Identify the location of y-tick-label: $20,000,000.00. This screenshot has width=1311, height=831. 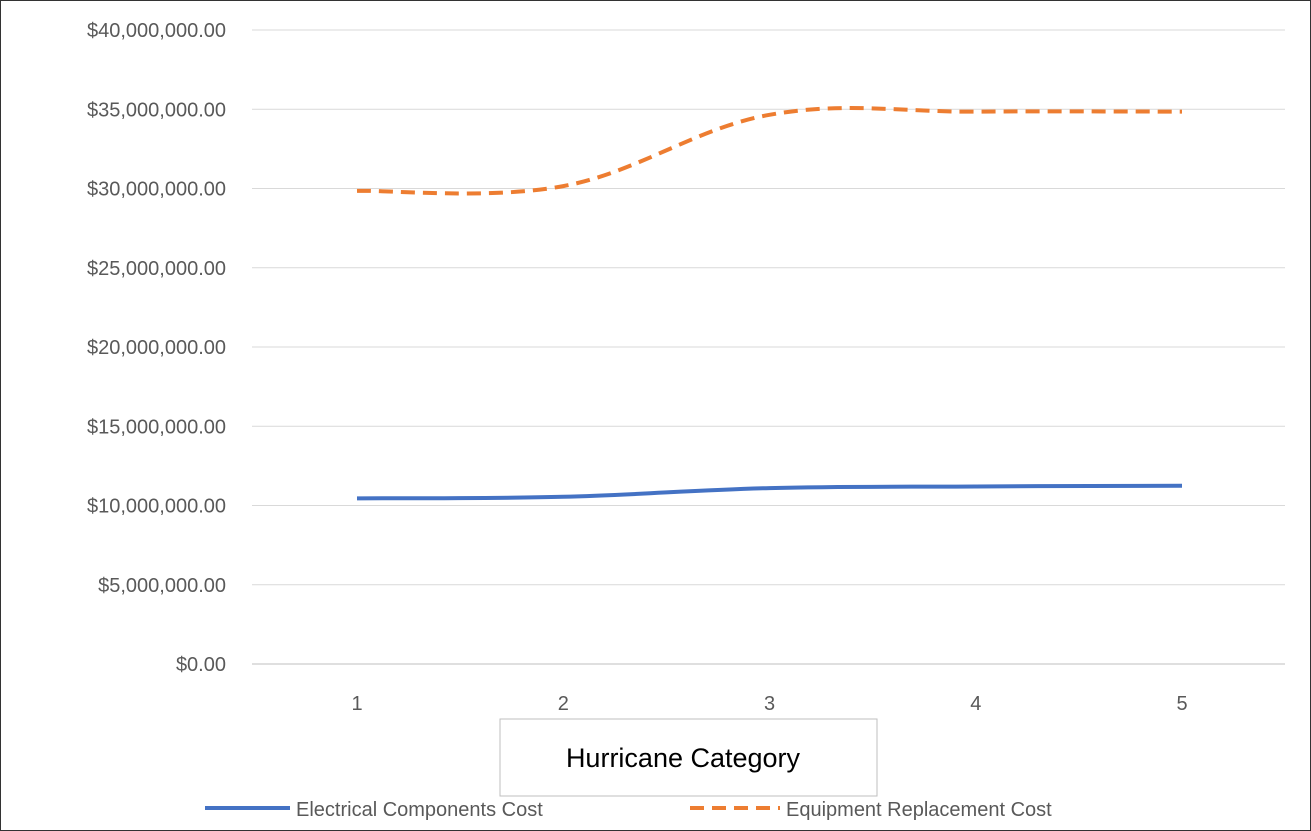
(156, 348).